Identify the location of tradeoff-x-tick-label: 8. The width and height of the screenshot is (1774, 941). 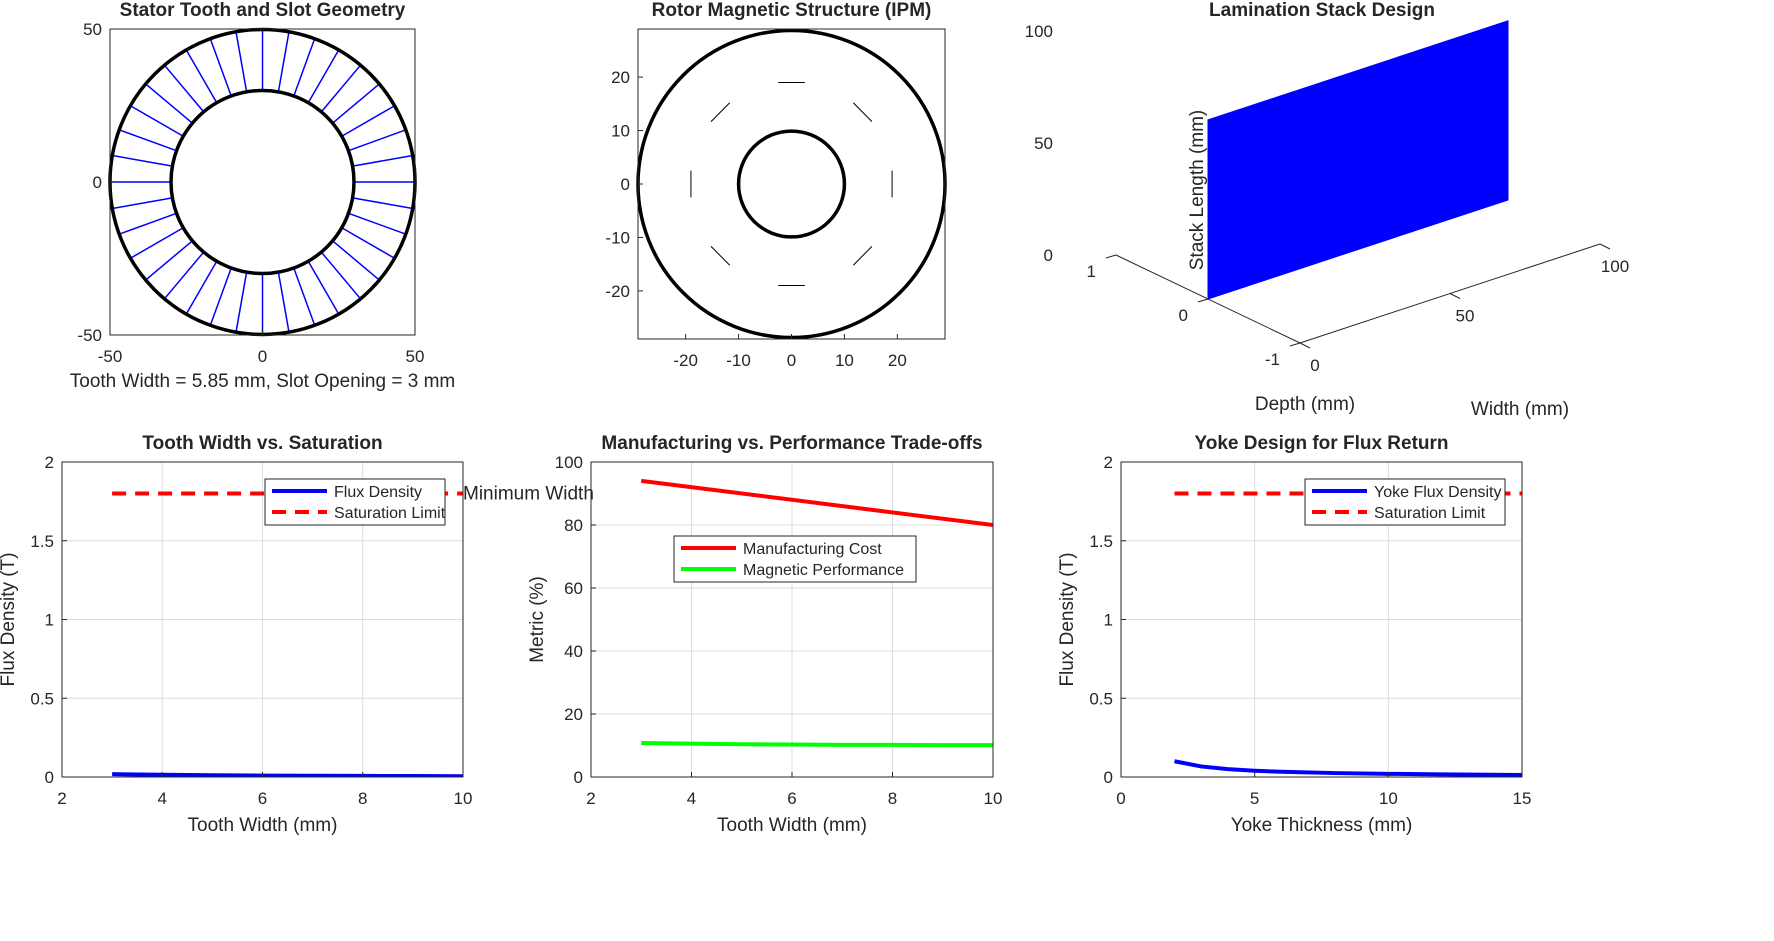
(892, 798).